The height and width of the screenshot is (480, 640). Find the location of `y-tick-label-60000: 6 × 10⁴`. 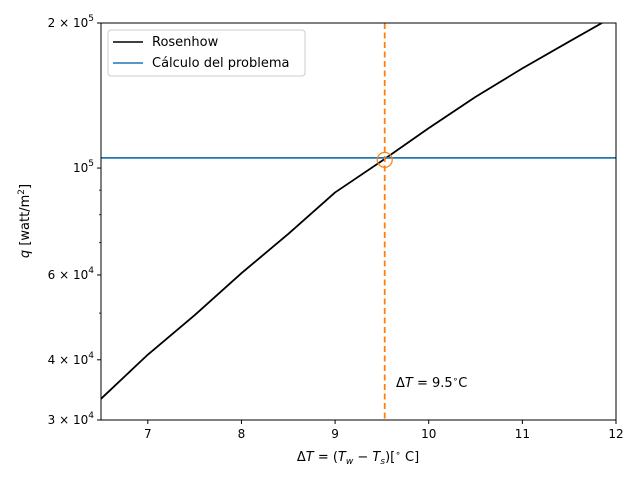

y-tick-label-60000: 6 × 10⁴ is located at coordinates (71, 274).